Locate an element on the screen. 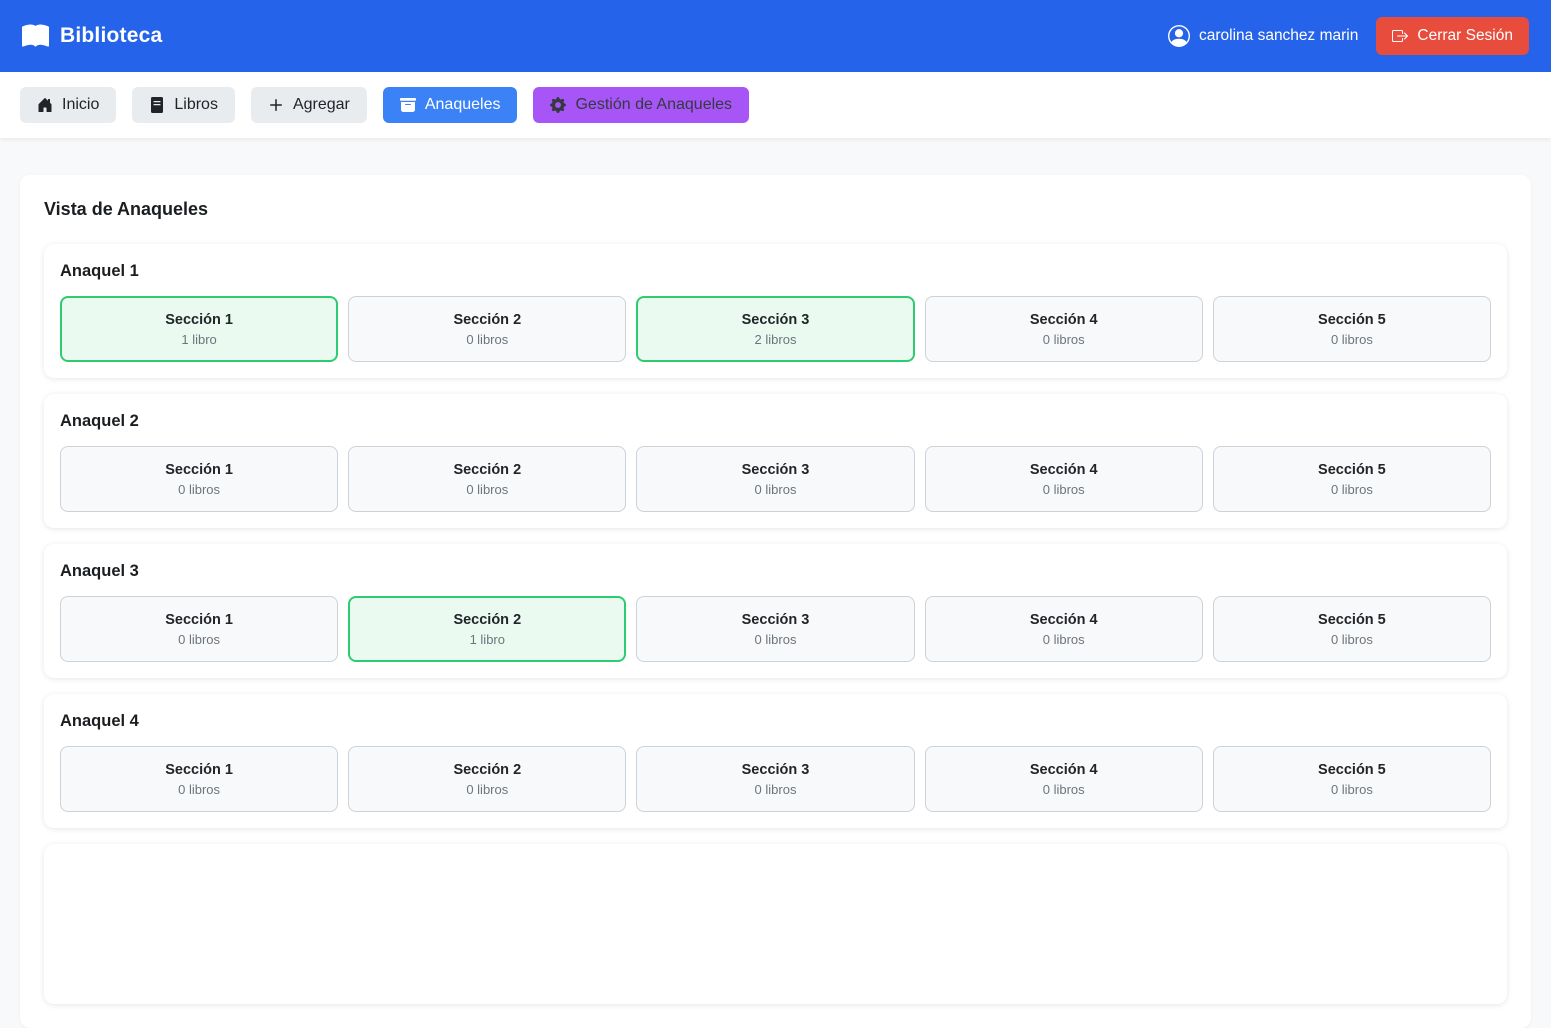  brand: Biblioteca is located at coordinates (92, 36).